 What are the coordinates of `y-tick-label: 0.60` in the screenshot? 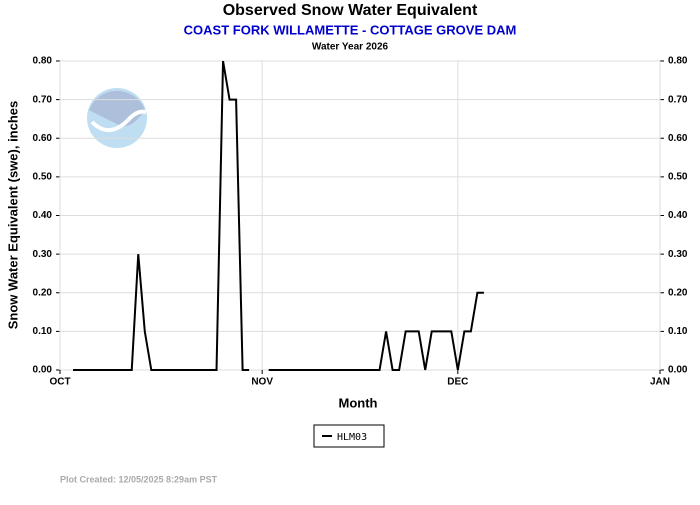 It's located at (43, 138).